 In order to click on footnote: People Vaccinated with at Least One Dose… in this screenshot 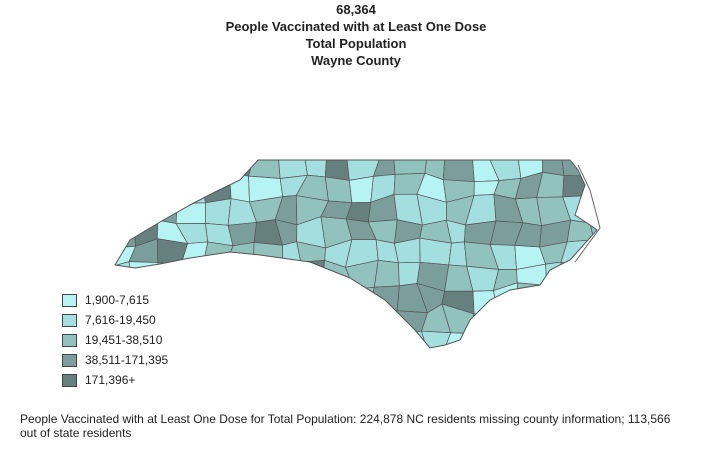, I will do `click(345, 426)`.